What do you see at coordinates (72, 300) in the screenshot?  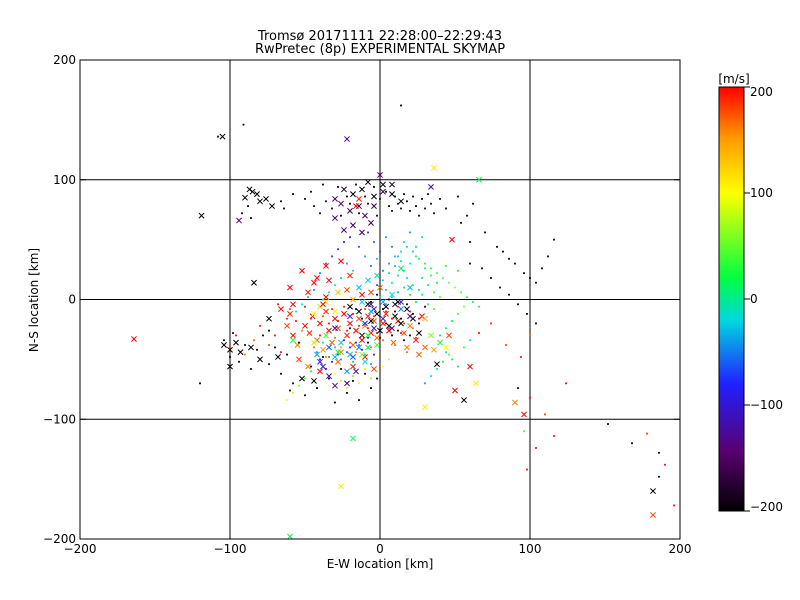 I see `y-tick-label: 0` at bounding box center [72, 300].